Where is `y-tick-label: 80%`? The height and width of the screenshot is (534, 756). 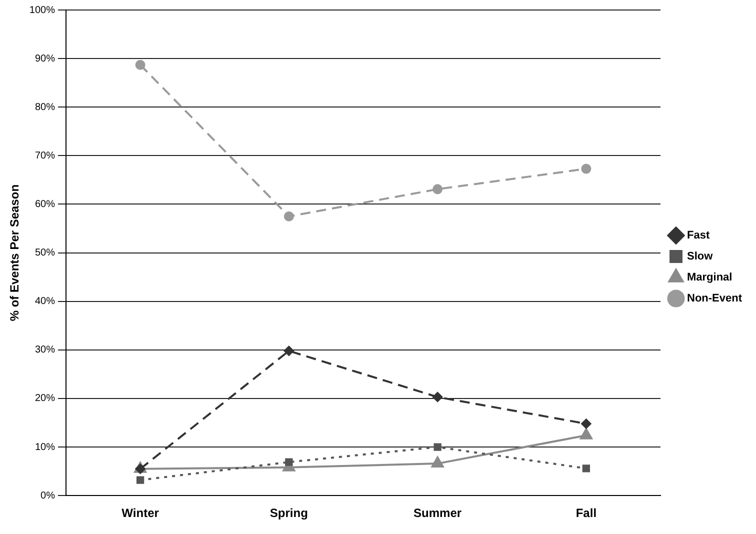 y-tick-label: 80% is located at coordinates (45, 107).